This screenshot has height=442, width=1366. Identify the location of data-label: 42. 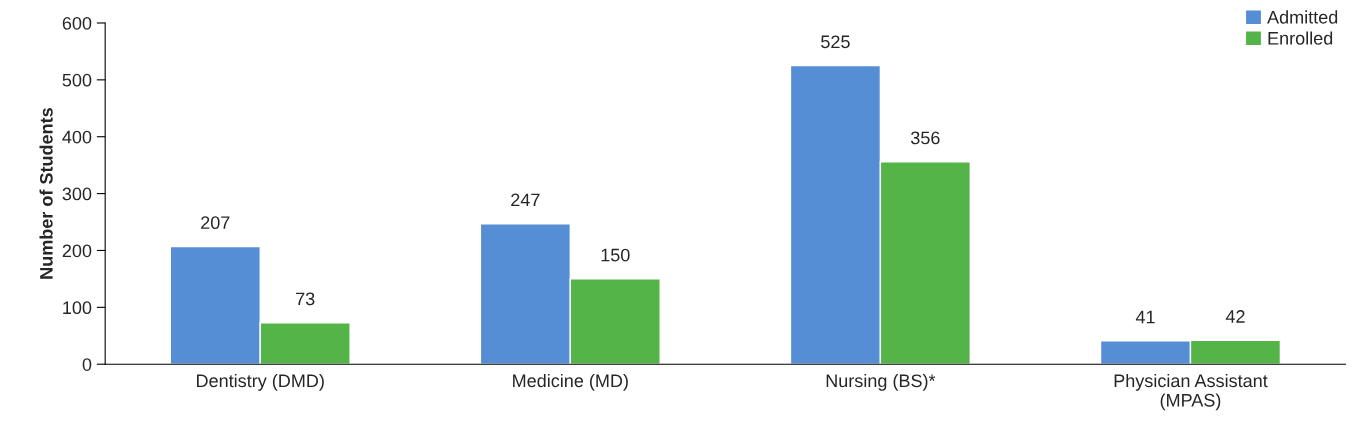
(1235, 316).